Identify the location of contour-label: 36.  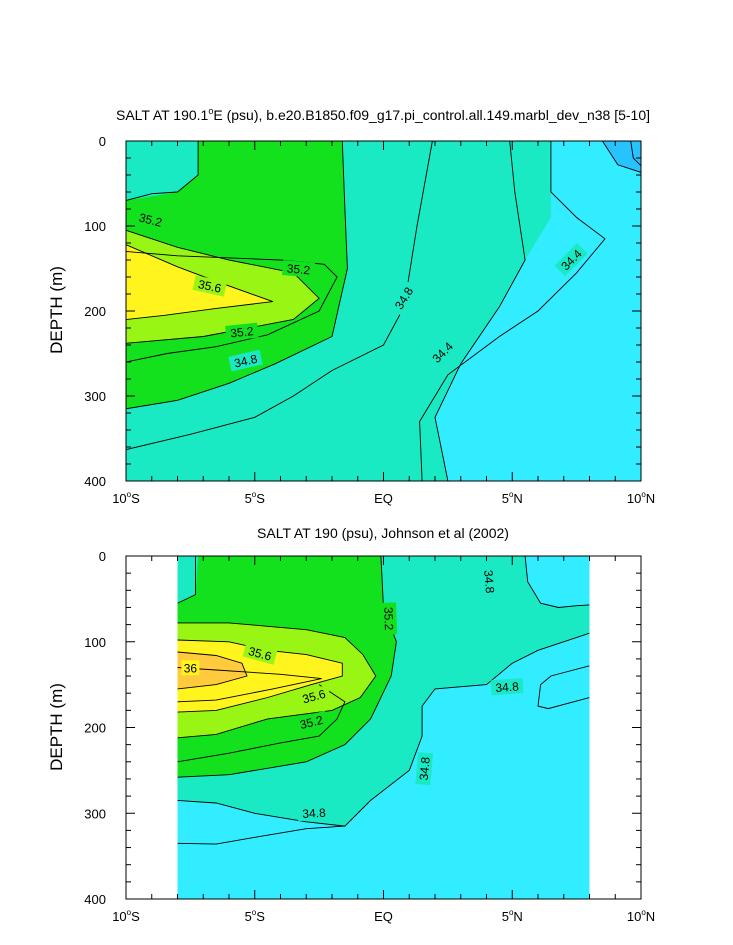
(190, 668).